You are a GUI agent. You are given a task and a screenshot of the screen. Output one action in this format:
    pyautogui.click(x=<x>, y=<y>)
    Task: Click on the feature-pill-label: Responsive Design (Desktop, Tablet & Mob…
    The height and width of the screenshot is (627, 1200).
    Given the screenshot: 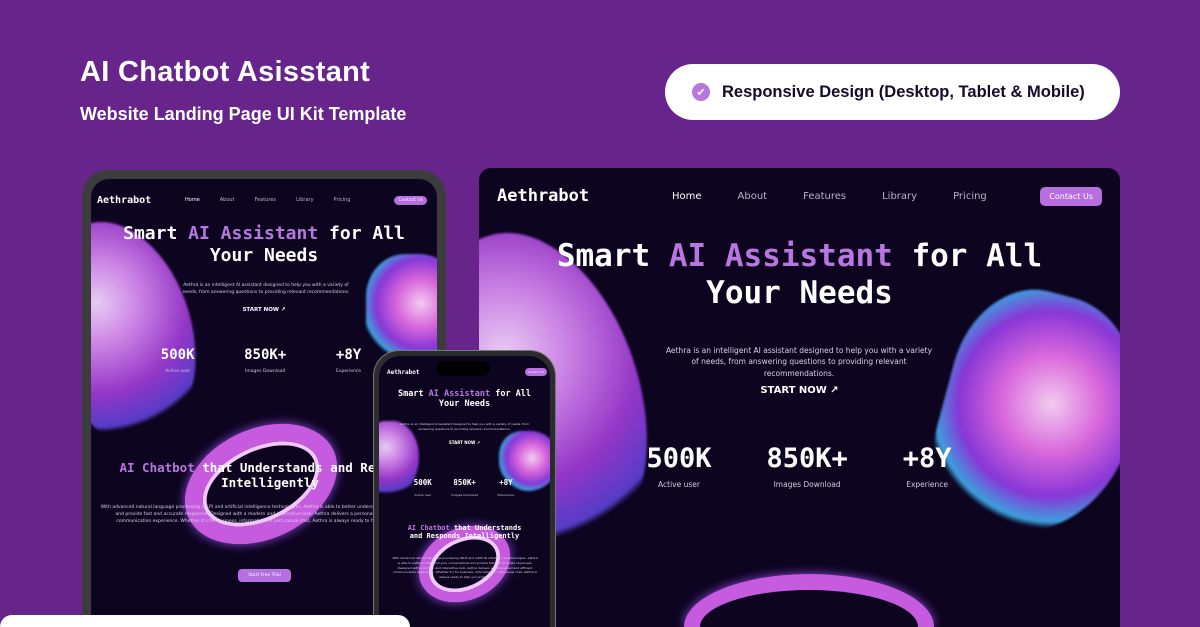 What is the action you would take?
    pyautogui.click(x=903, y=91)
    